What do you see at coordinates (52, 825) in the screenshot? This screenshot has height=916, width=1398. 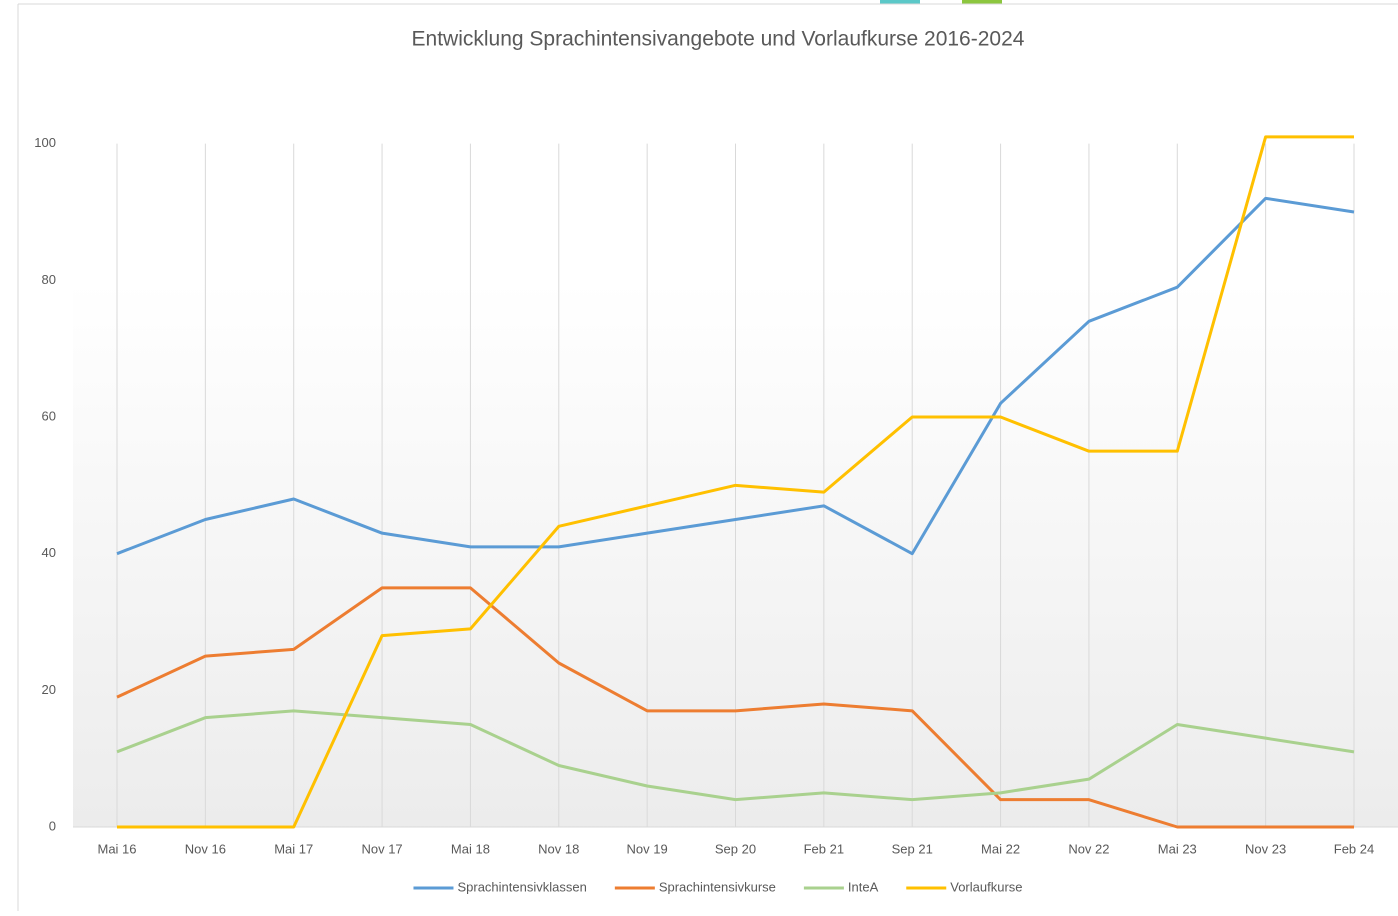 I see `y-tick-label: 0` at bounding box center [52, 825].